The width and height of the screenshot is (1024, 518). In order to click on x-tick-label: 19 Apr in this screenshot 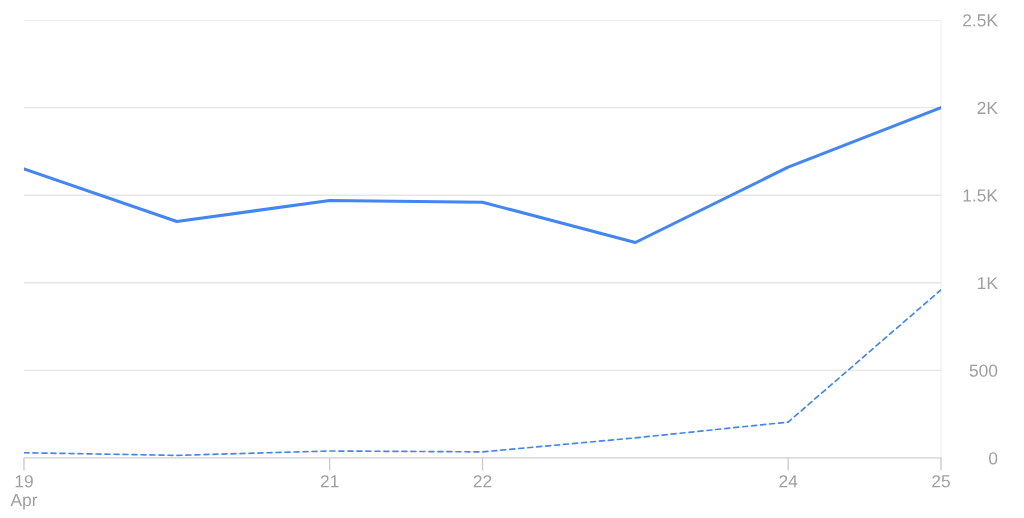, I will do `click(24, 492)`.